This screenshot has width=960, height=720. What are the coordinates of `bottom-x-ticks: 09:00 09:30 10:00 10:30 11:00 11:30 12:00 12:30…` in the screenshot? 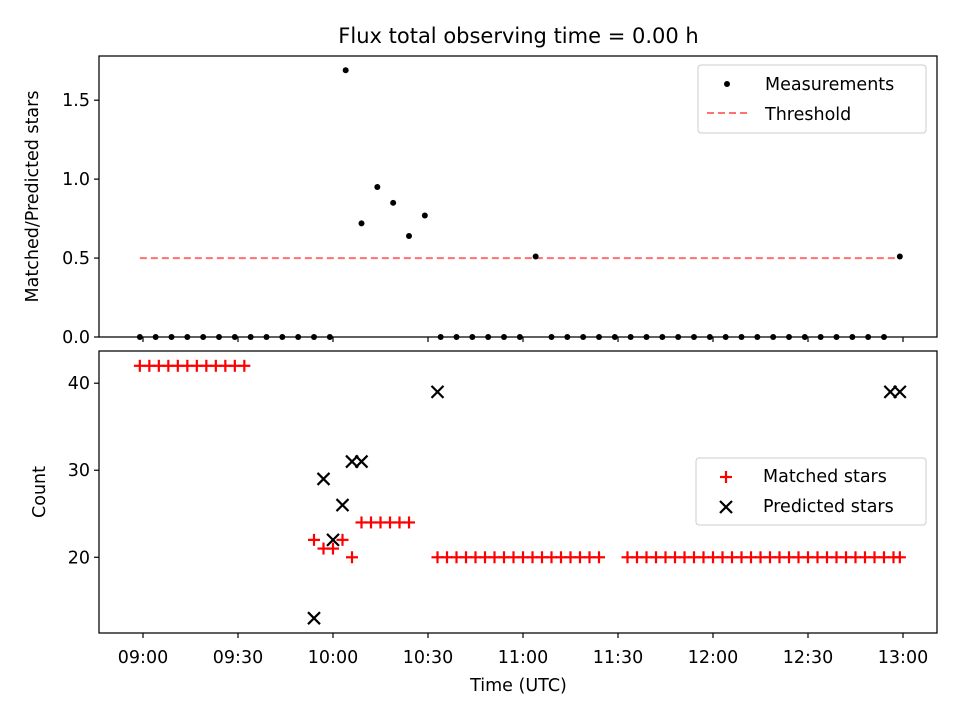 It's located at (523, 650).